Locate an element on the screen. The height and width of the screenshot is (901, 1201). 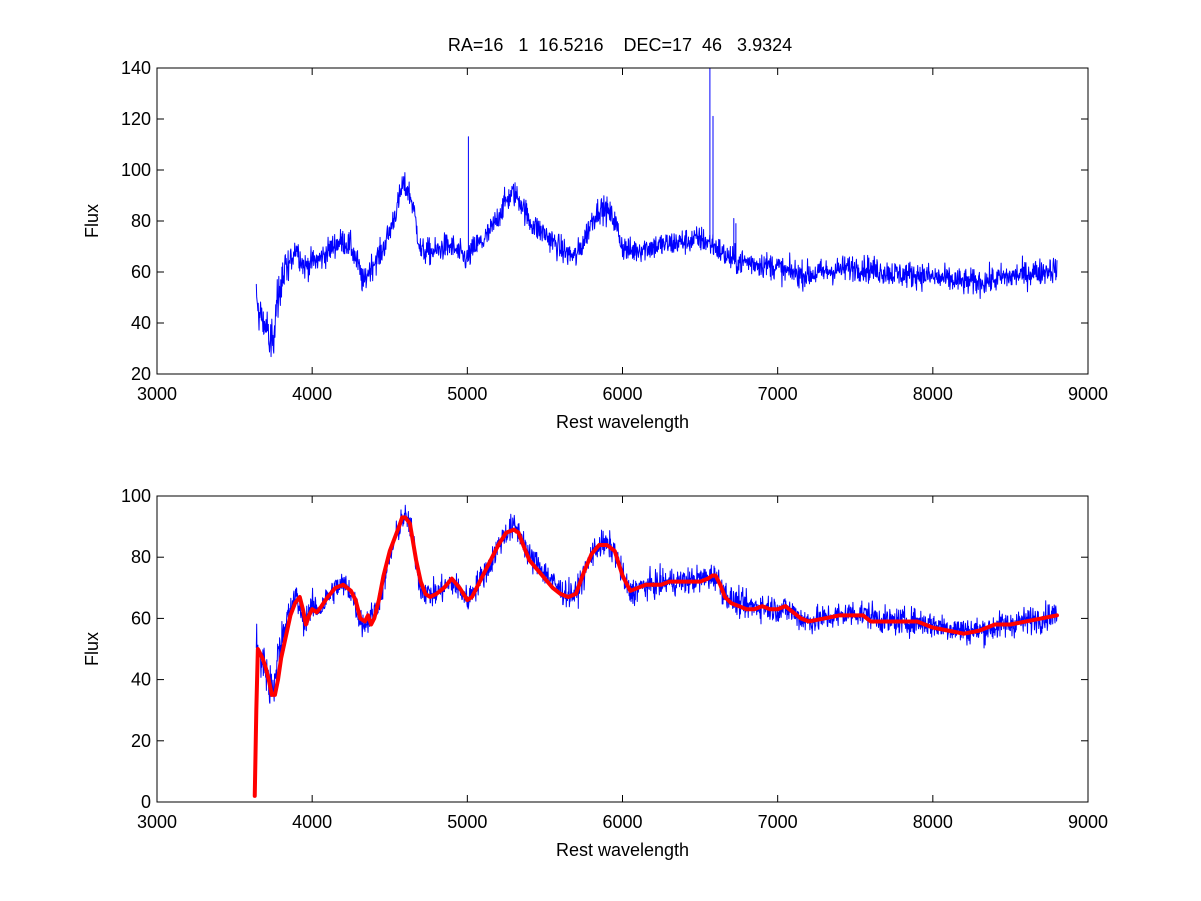
top-series-1-line is located at coordinates (602, 165).